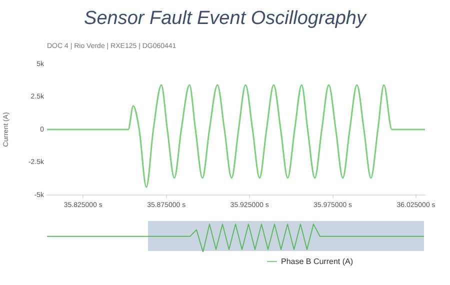  Describe the element at coordinates (317, 261) in the screenshot. I see `legend-label: Phase B Current (A)` at that location.